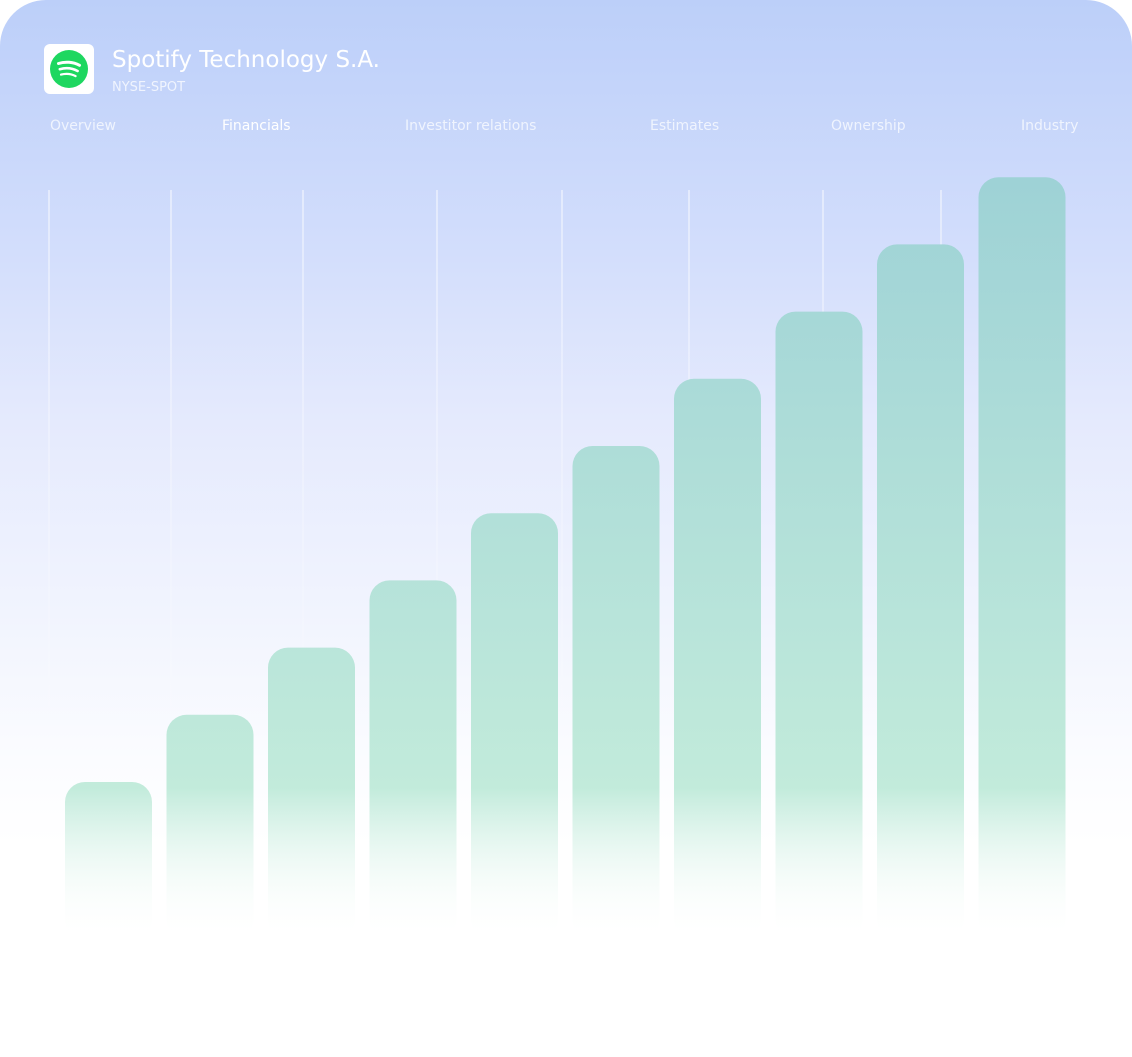  Describe the element at coordinates (246, 60) in the screenshot. I see `company-name: Spotify Technology S.A.` at that location.